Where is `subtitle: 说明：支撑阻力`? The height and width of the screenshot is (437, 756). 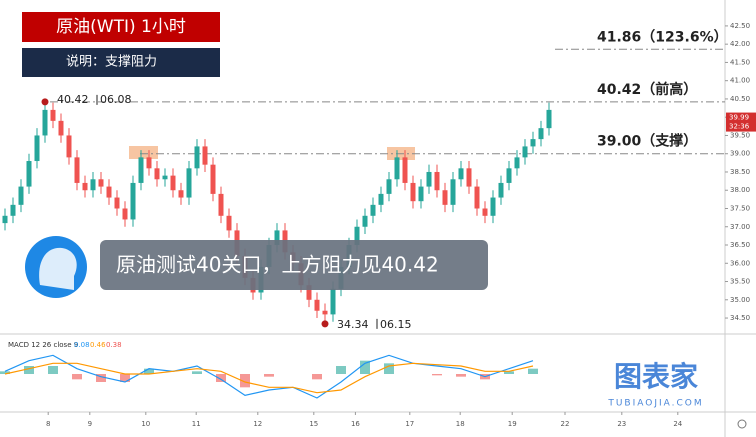
subtitle: 说明：支撑阻力 is located at coordinates (111, 62).